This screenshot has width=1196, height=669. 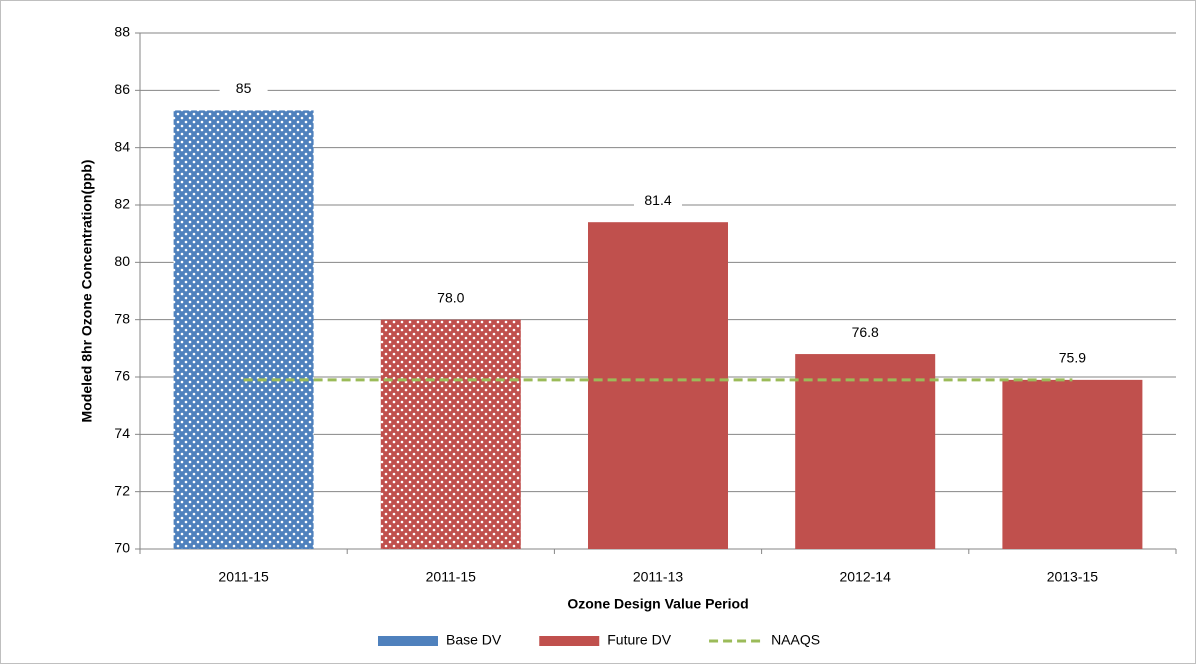 What do you see at coordinates (87, 291) in the screenshot?
I see `y-axis-title: Modeled 8hr Ozone Concentration(ppb)` at bounding box center [87, 291].